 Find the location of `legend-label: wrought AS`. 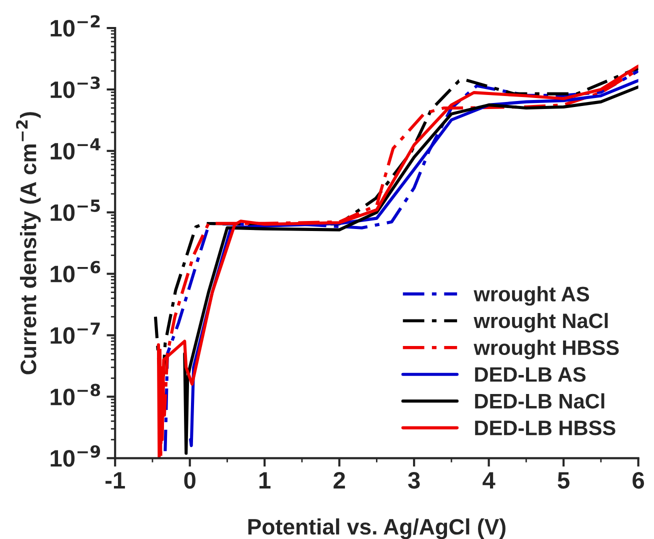

legend-label: wrought AS is located at coordinates (532, 296).